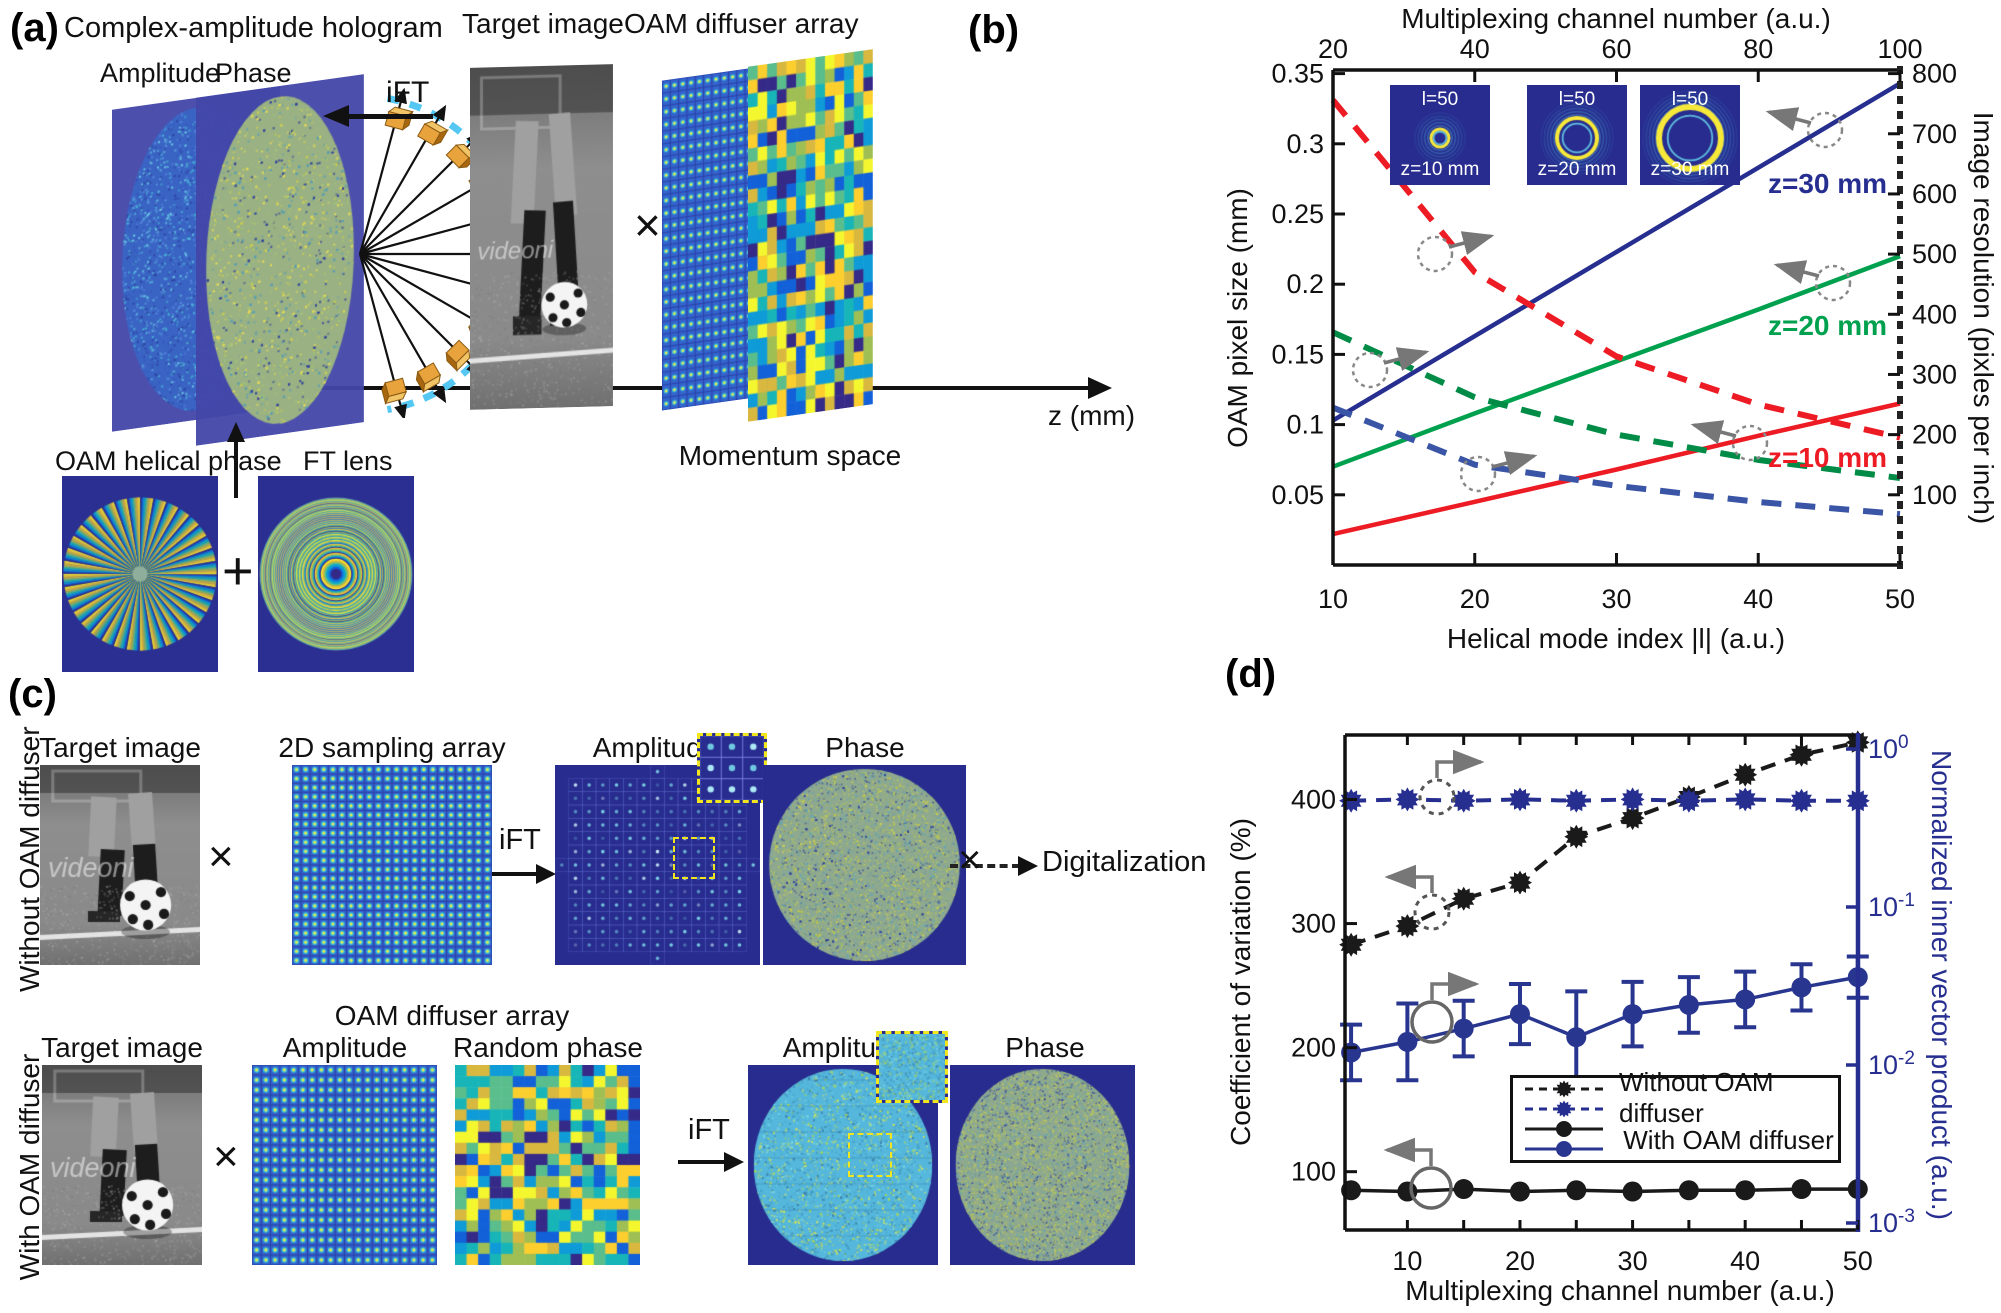  I want to click on svg-text: 0.15, so click(1297, 354).